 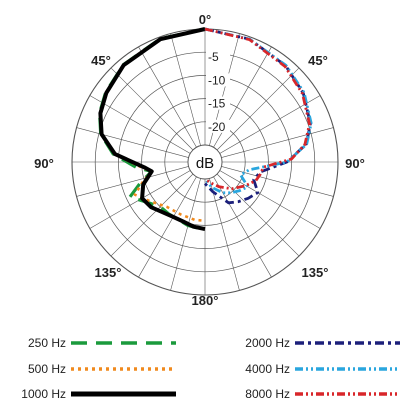 What do you see at coordinates (205, 300) in the screenshot?
I see `angle-tick-label: 180°` at bounding box center [205, 300].